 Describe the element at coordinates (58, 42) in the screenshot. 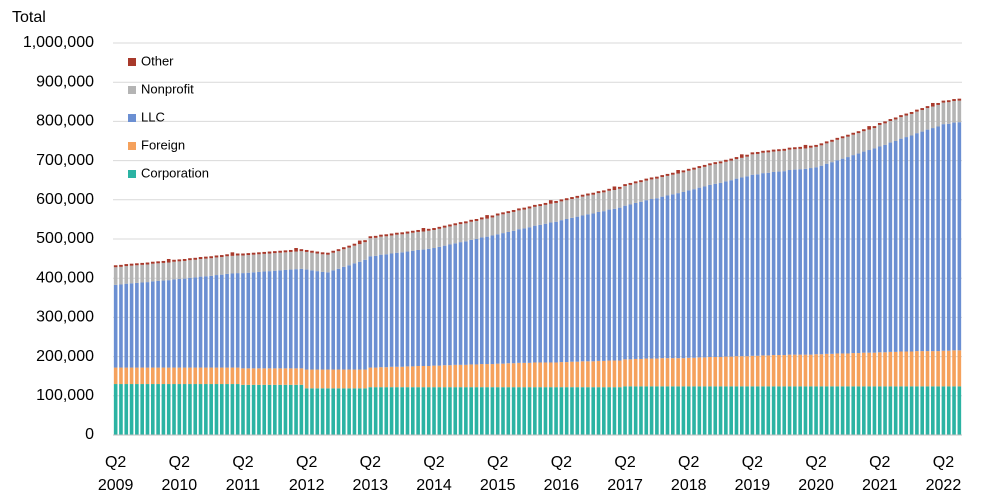

I see `y-tick-label: 1,000,000` at that location.